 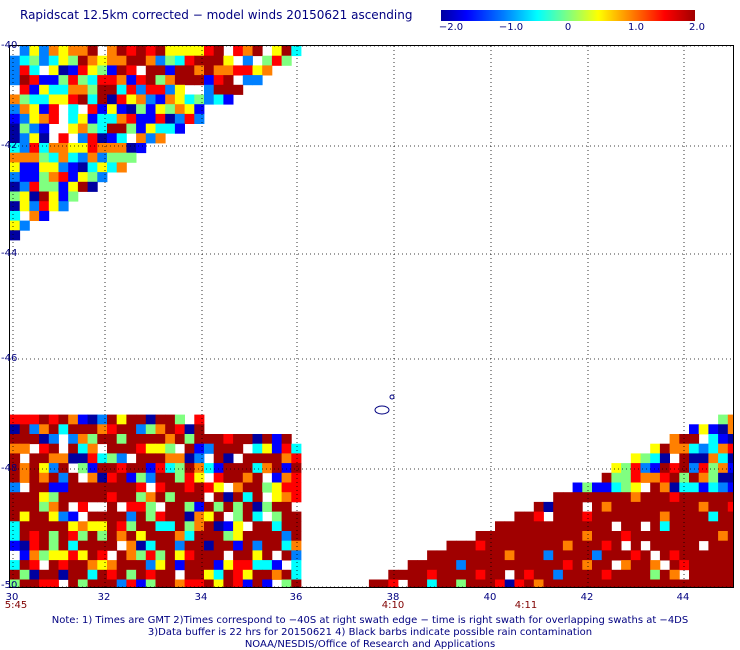 What do you see at coordinates (568, 27) in the screenshot?
I see `colorbar-tick: 0` at bounding box center [568, 27].